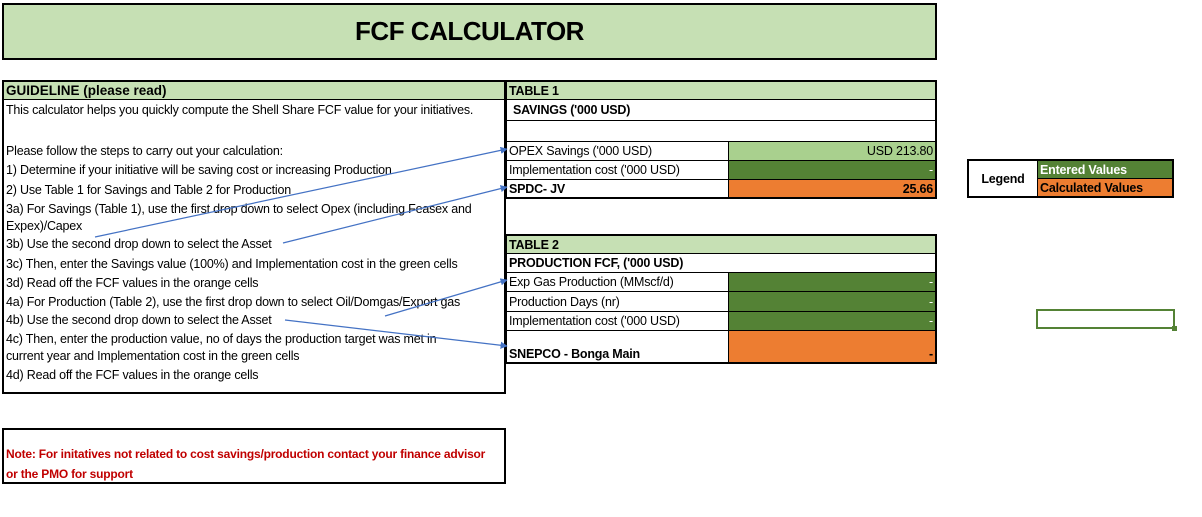 The image size is (1202, 517). What do you see at coordinates (721, 188) in the screenshot?
I see `table1-row: SPDC- JV 25.66` at bounding box center [721, 188].